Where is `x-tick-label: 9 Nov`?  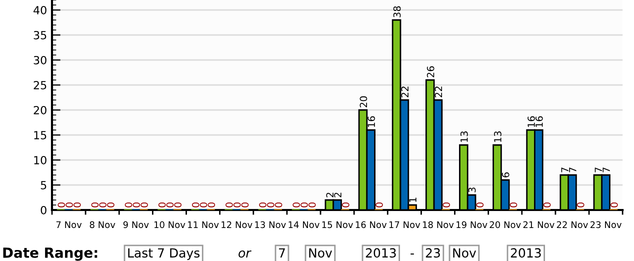
x-tick-label: 9 Nov is located at coordinates (136, 224).